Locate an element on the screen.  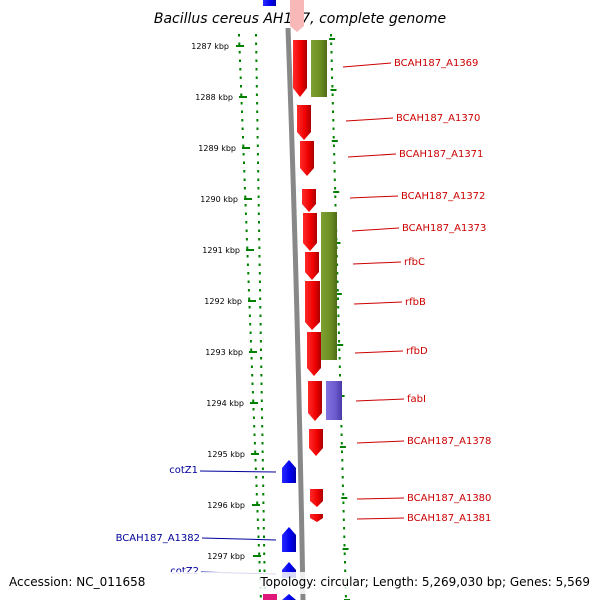
scale-label: 1293 kbp is located at coordinates (224, 352).